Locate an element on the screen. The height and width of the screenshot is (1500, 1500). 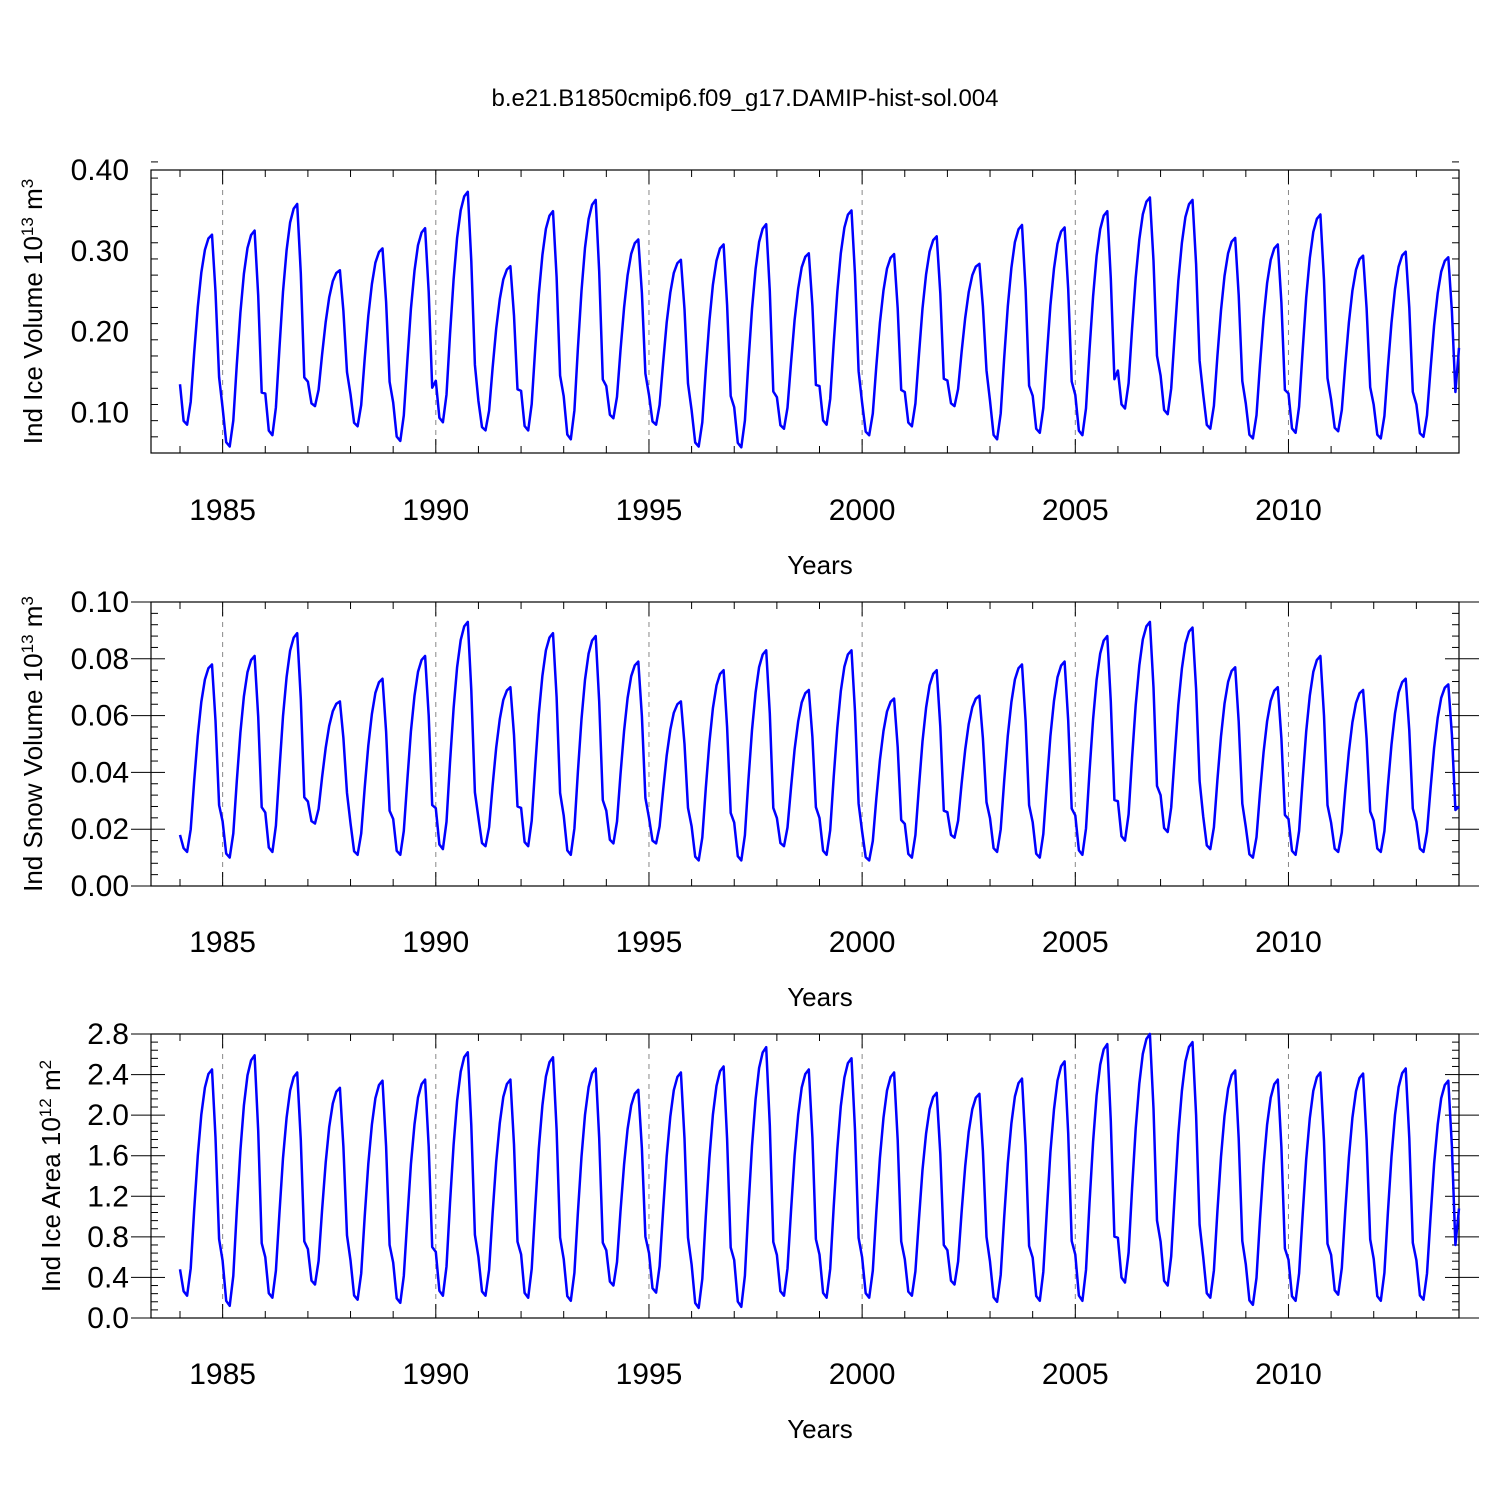
y-axis-label: Ind Snow Volume 1013 m3 is located at coordinates (33, 744).